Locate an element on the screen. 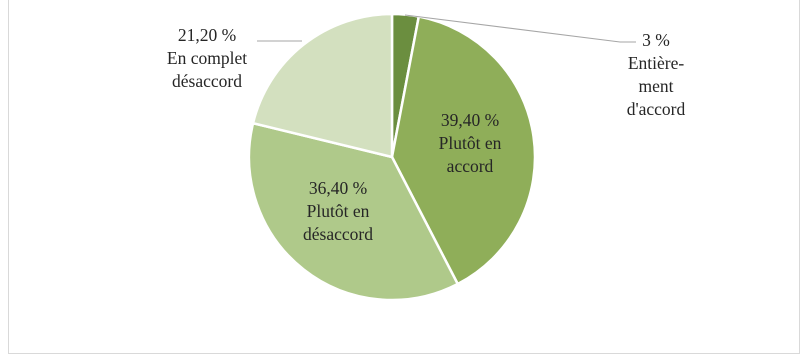 The height and width of the screenshot is (354, 809). slice-label-3-line-1: En complet is located at coordinates (207, 58).